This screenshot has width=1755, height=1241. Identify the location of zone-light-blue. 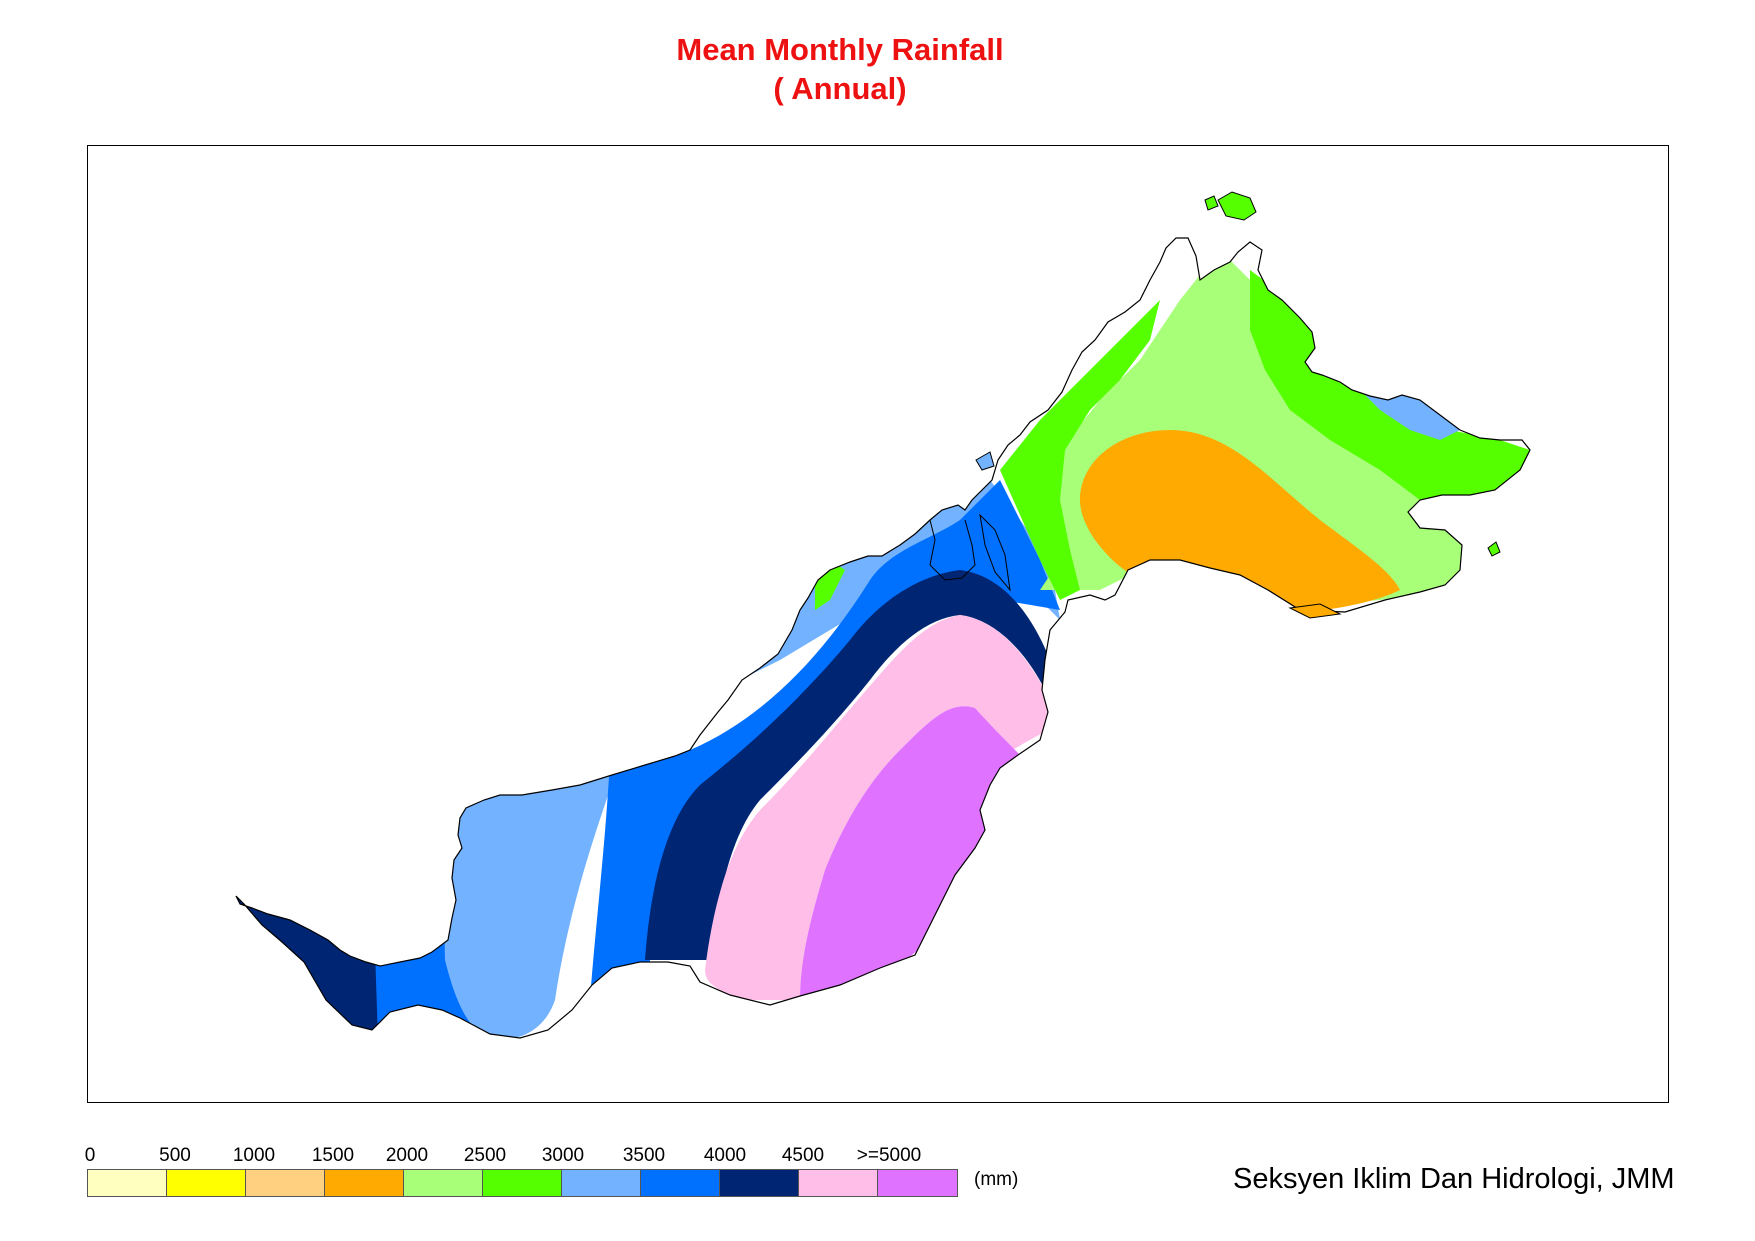
(530, 899).